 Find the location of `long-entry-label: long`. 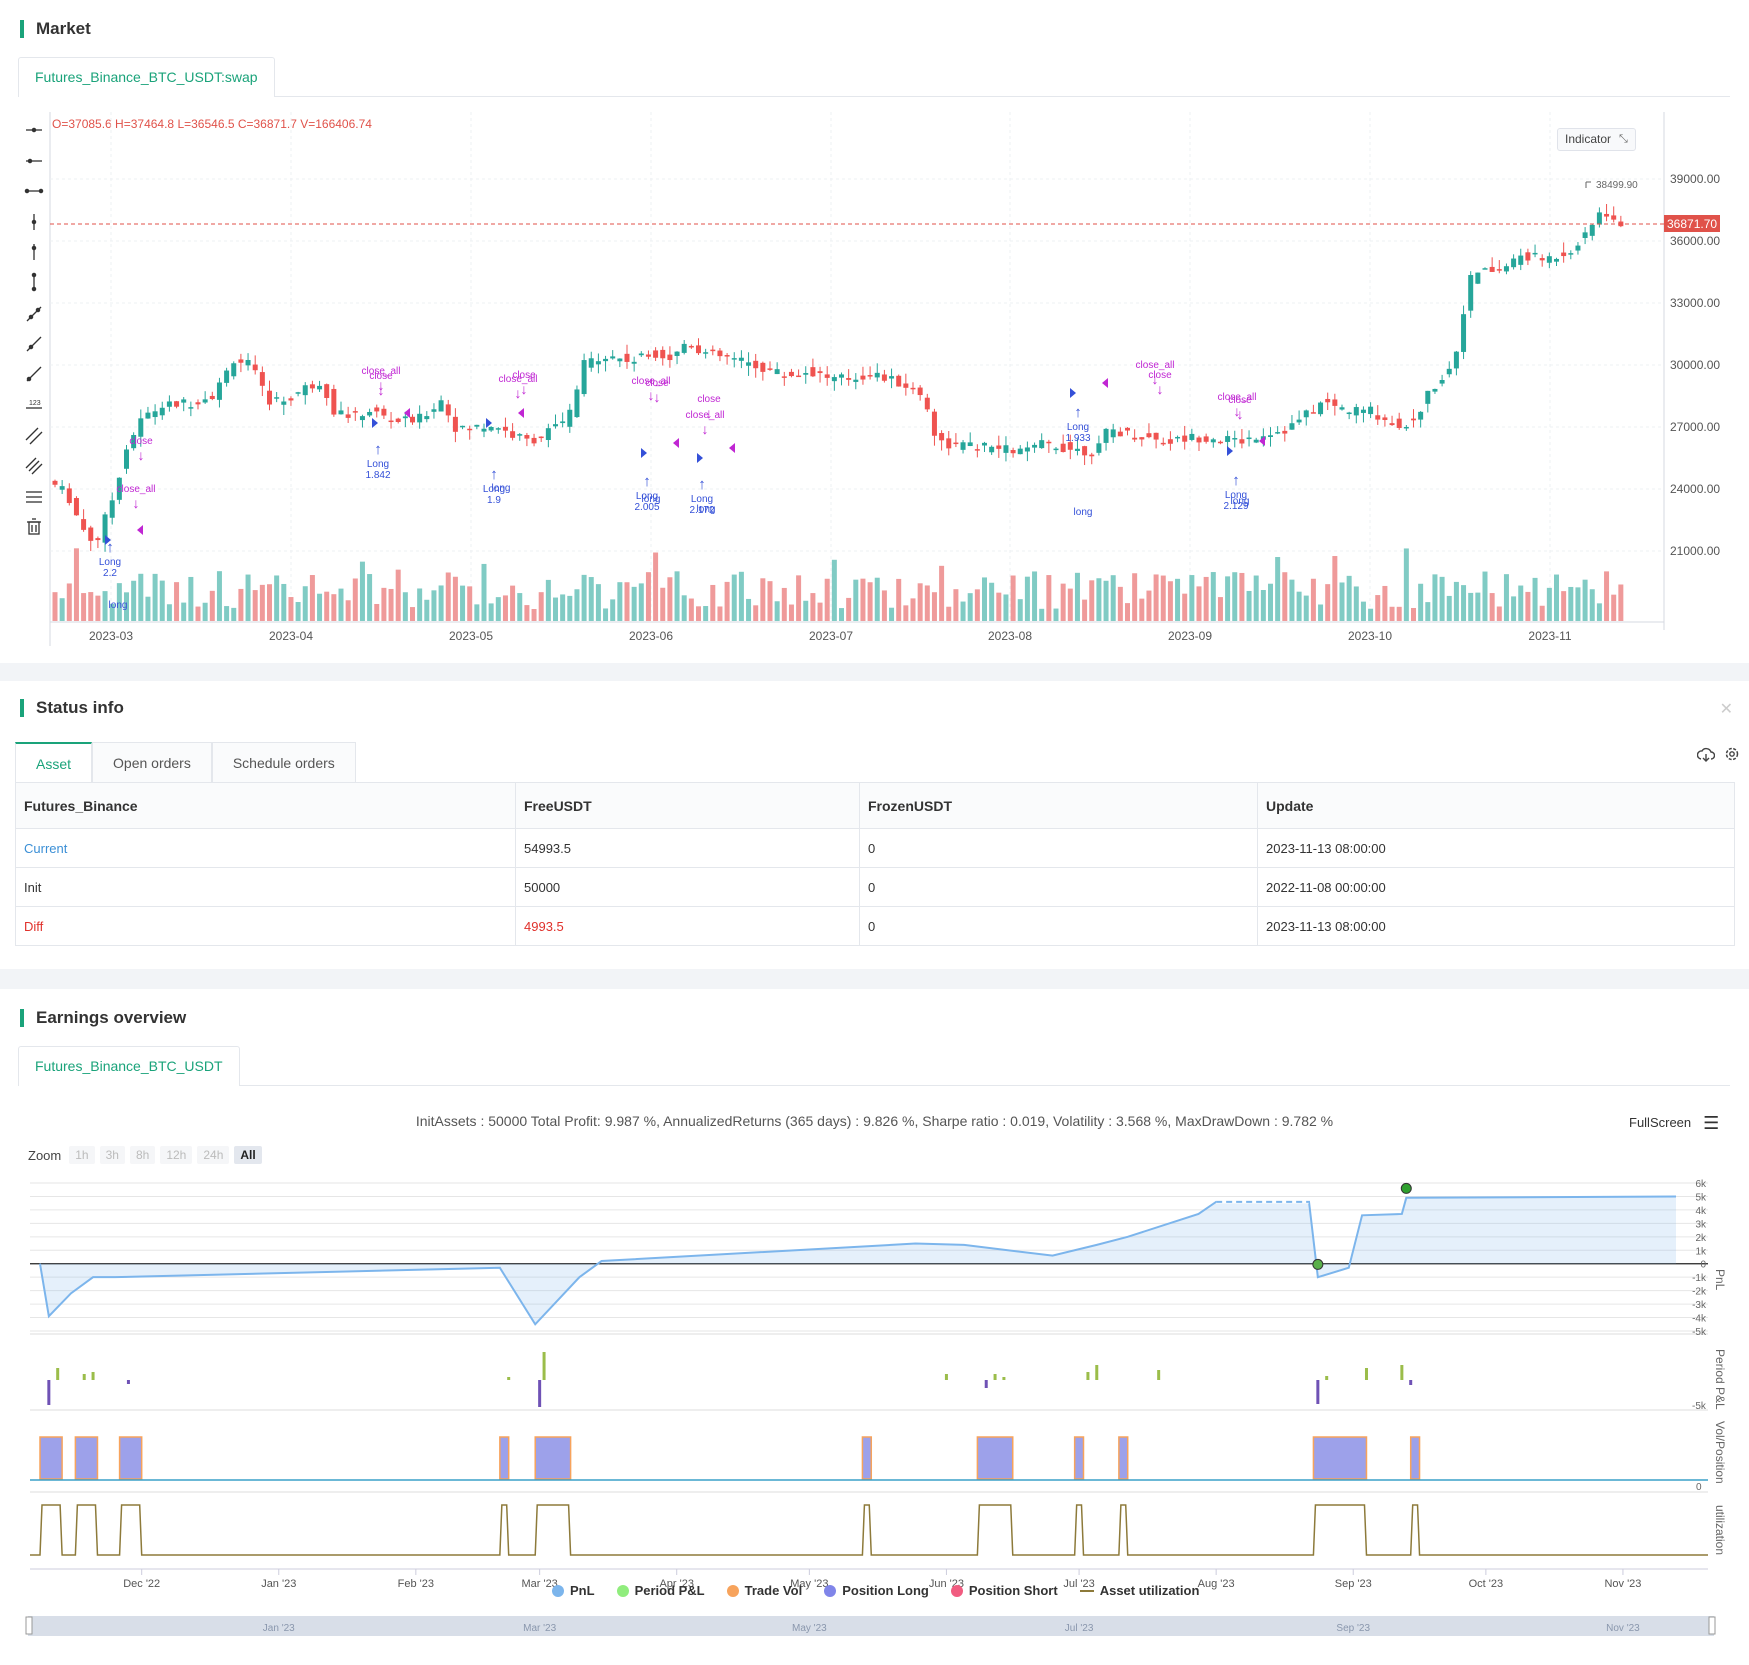

long-entry-label: long is located at coordinates (501, 488).